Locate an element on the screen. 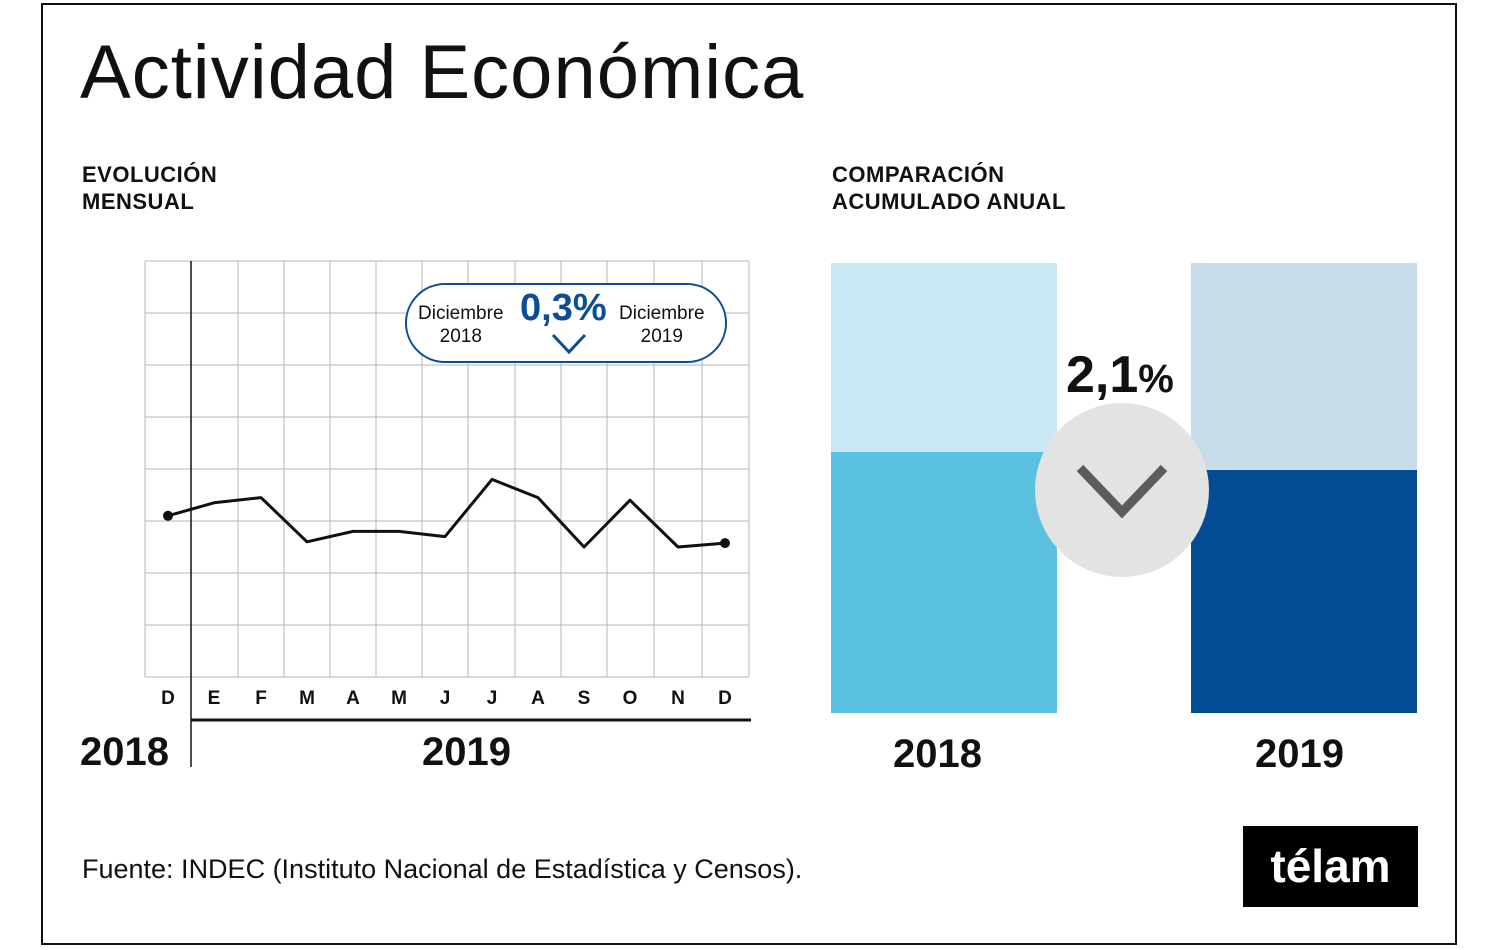 The width and height of the screenshot is (1500, 950). bar-top-2018 is located at coordinates (944, 357).